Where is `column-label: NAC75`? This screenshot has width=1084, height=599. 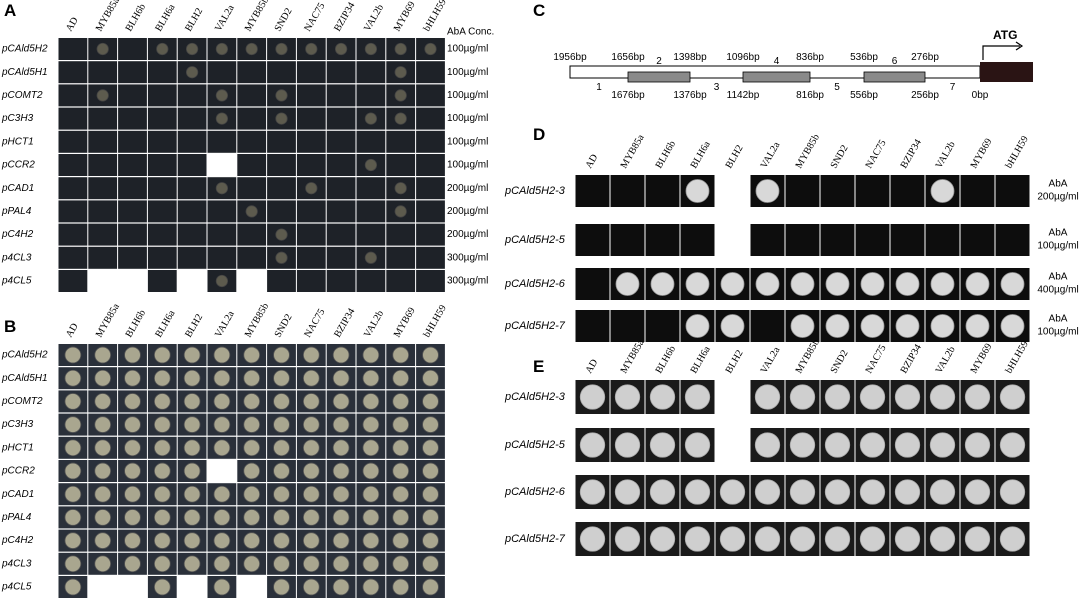 column-label: NAC75 is located at coordinates (314, 323).